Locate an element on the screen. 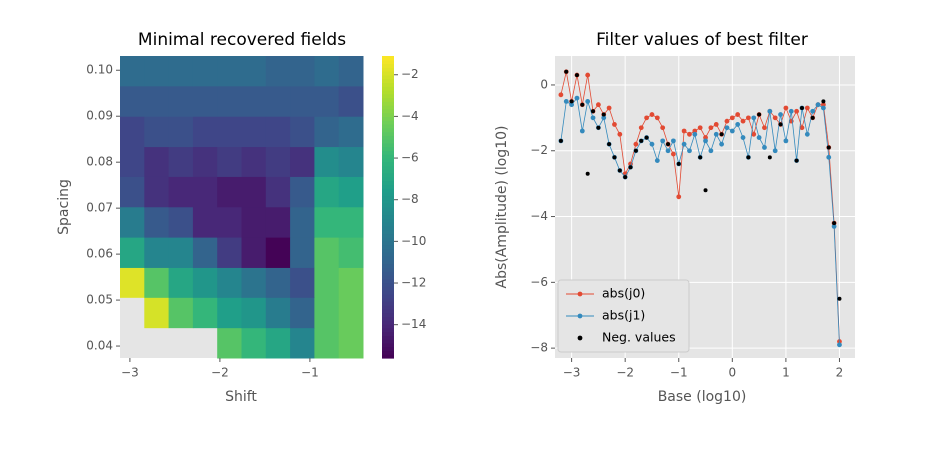  colorbar-tick-label: −14 is located at coordinates (413, 324).